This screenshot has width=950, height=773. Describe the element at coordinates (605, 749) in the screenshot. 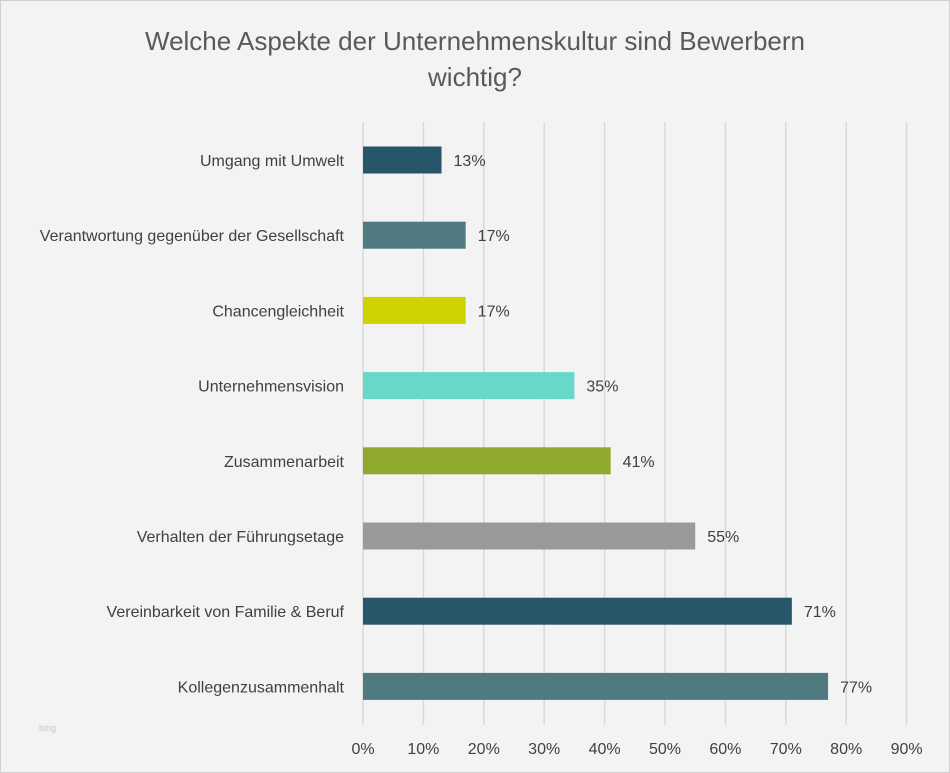

I see `x-tick-label: 40%` at that location.